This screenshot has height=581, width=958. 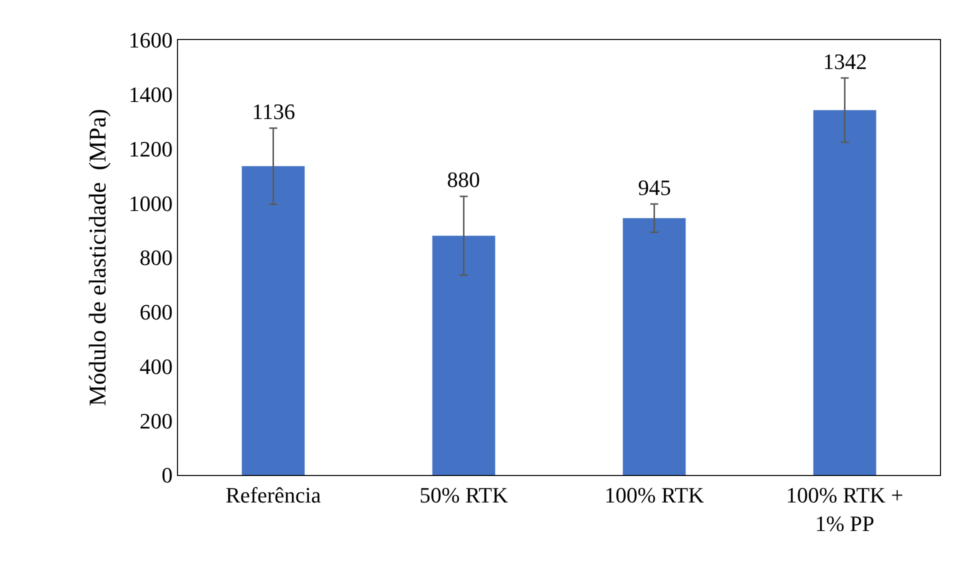 I want to click on x-tick-label: 100% RTK + 1% PP, so click(x=845, y=509).